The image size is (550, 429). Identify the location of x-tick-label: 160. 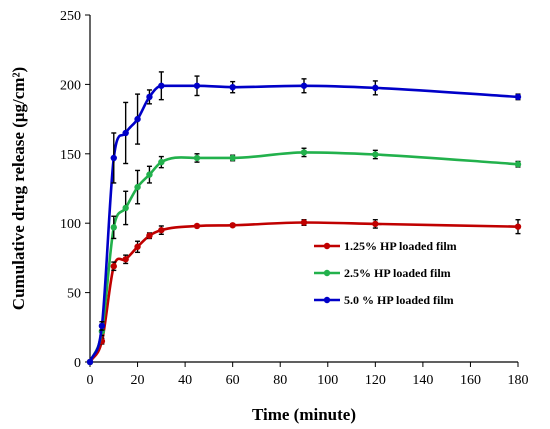
(470, 380).